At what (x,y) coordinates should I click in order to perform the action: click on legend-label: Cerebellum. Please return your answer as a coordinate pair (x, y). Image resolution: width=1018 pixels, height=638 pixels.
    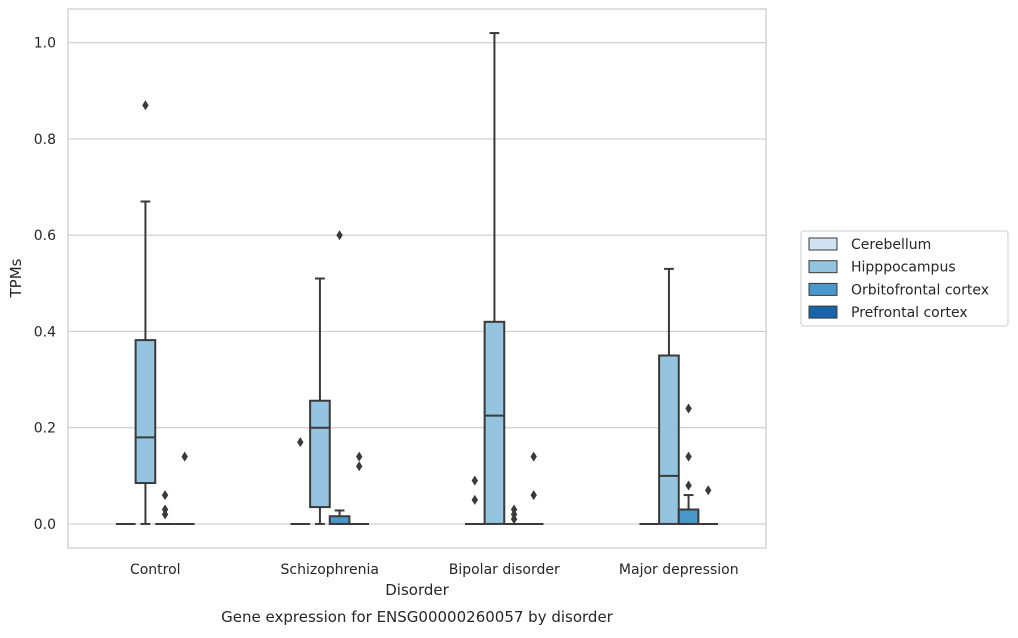
    Looking at the image, I should click on (891, 245).